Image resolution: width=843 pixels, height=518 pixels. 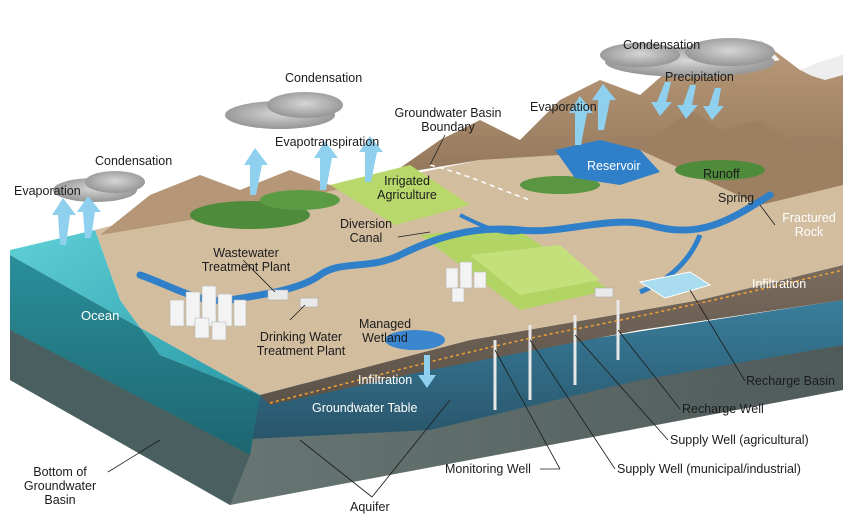 What do you see at coordinates (662, 45) in the screenshot?
I see `label-condensation-right: Condensation` at bounding box center [662, 45].